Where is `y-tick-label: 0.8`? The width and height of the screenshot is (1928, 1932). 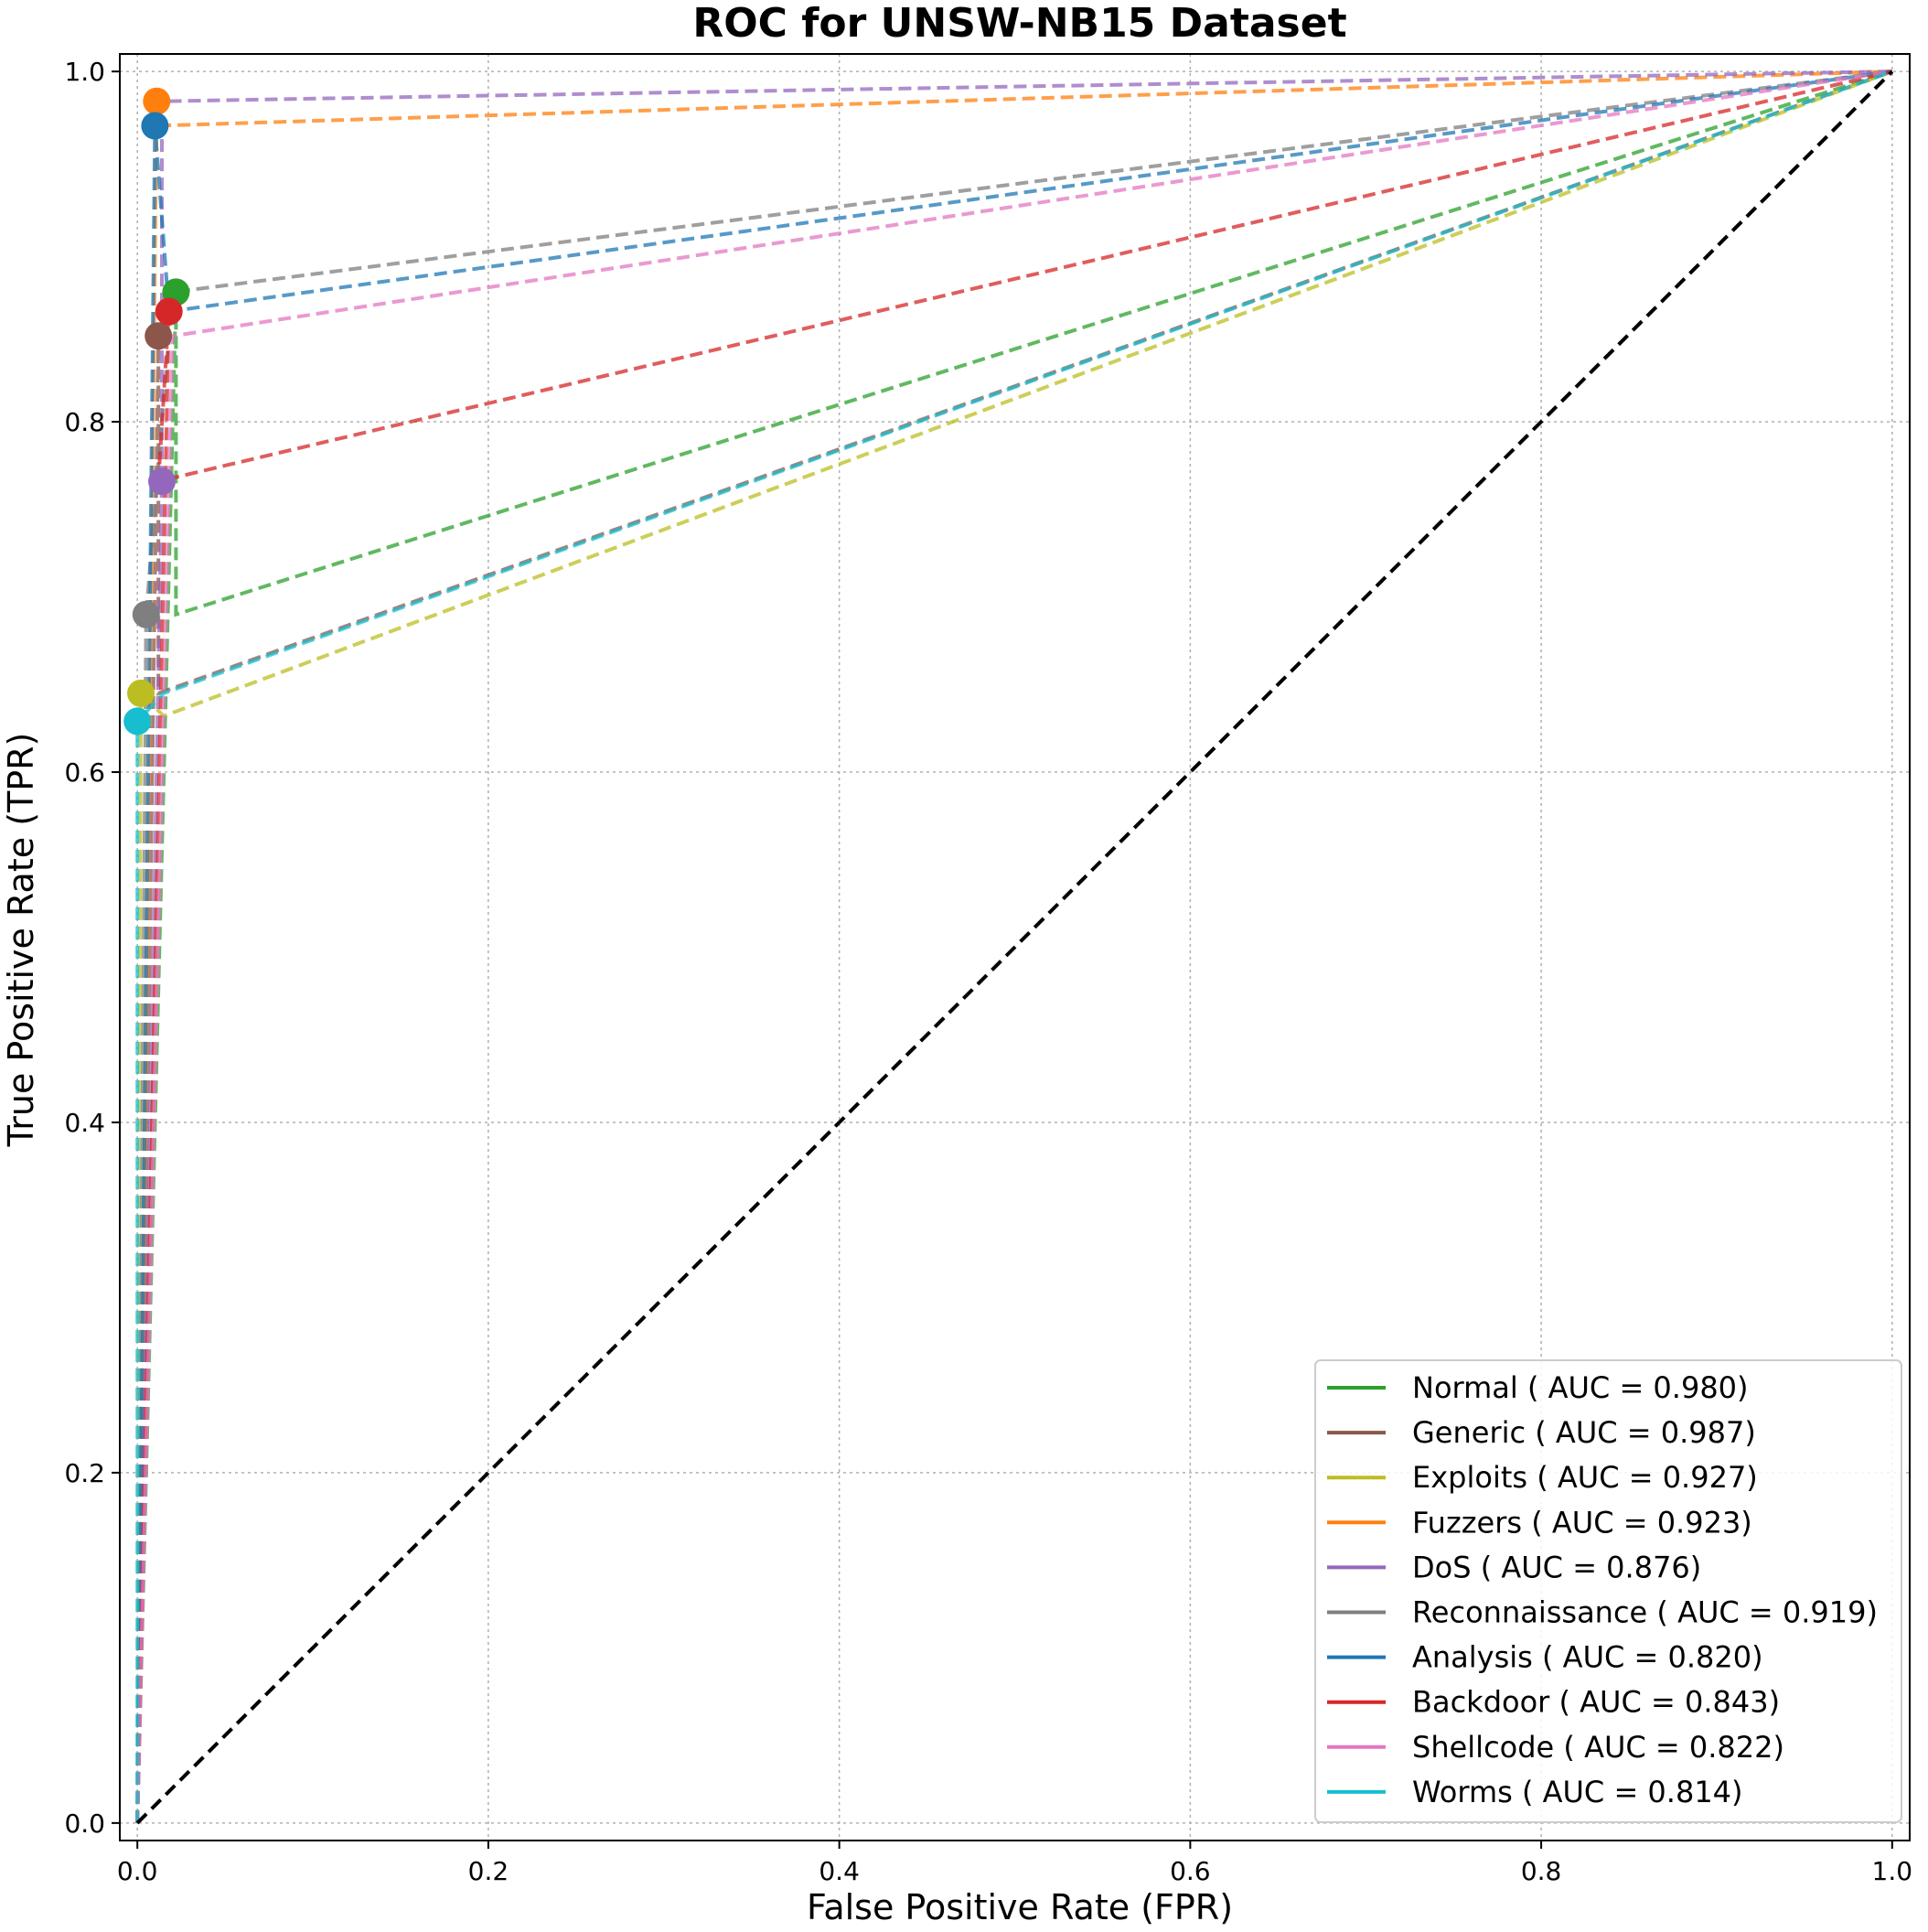 y-tick-label: 0.8 is located at coordinates (84, 422).